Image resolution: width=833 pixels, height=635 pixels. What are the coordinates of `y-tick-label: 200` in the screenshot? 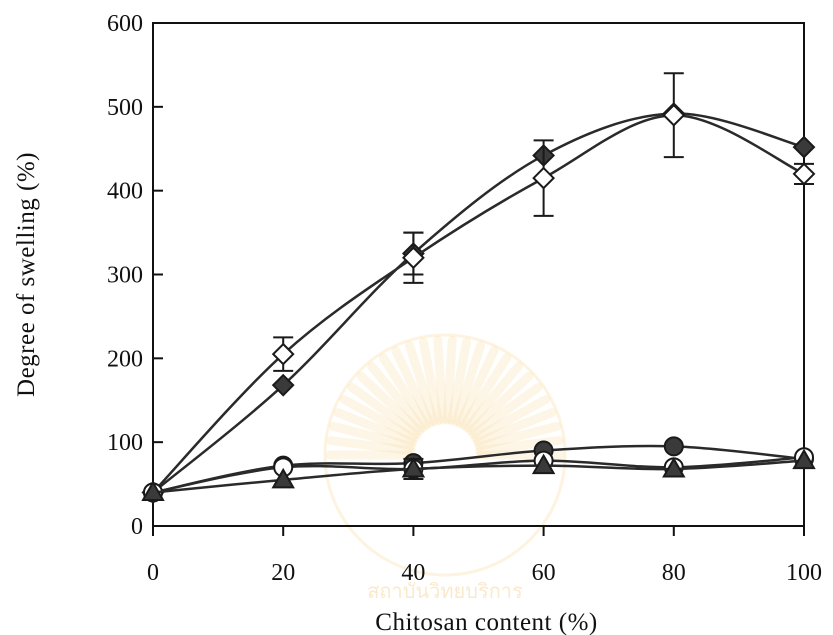 It's located at (125, 359).